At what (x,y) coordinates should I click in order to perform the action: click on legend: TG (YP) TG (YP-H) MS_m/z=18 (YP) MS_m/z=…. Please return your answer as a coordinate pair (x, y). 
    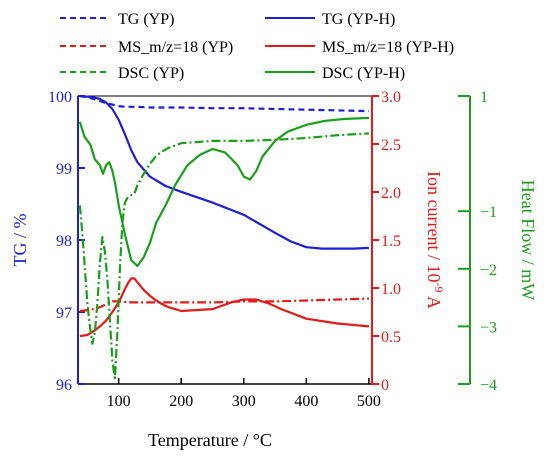
    Looking at the image, I should click on (257, 46).